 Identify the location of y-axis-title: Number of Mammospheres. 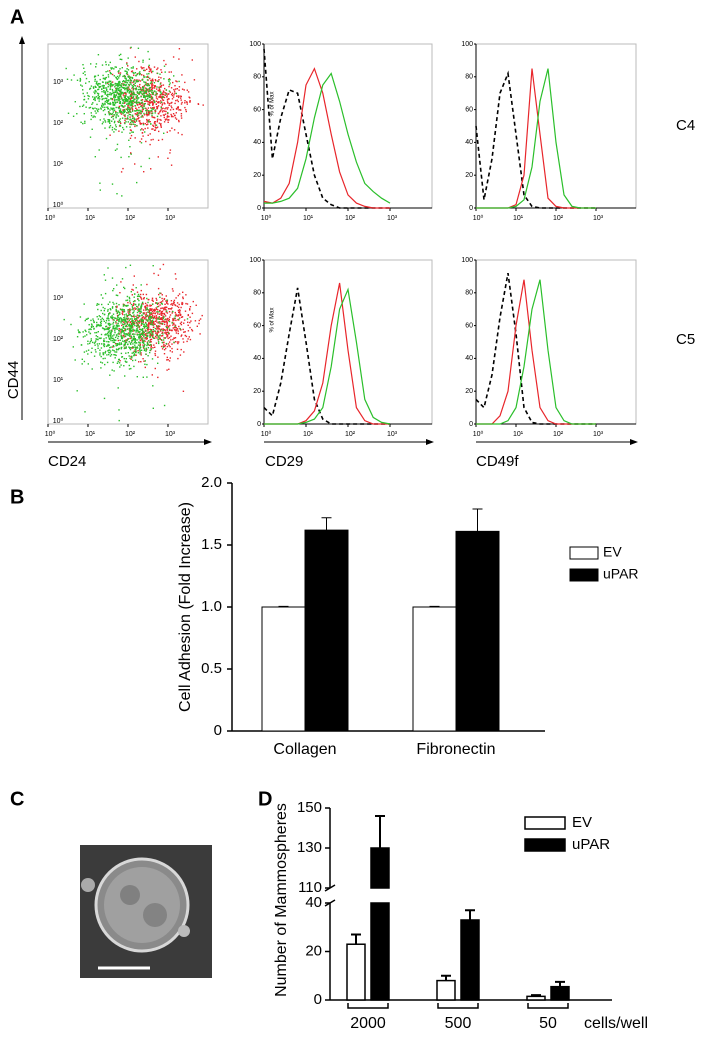
(281, 900).